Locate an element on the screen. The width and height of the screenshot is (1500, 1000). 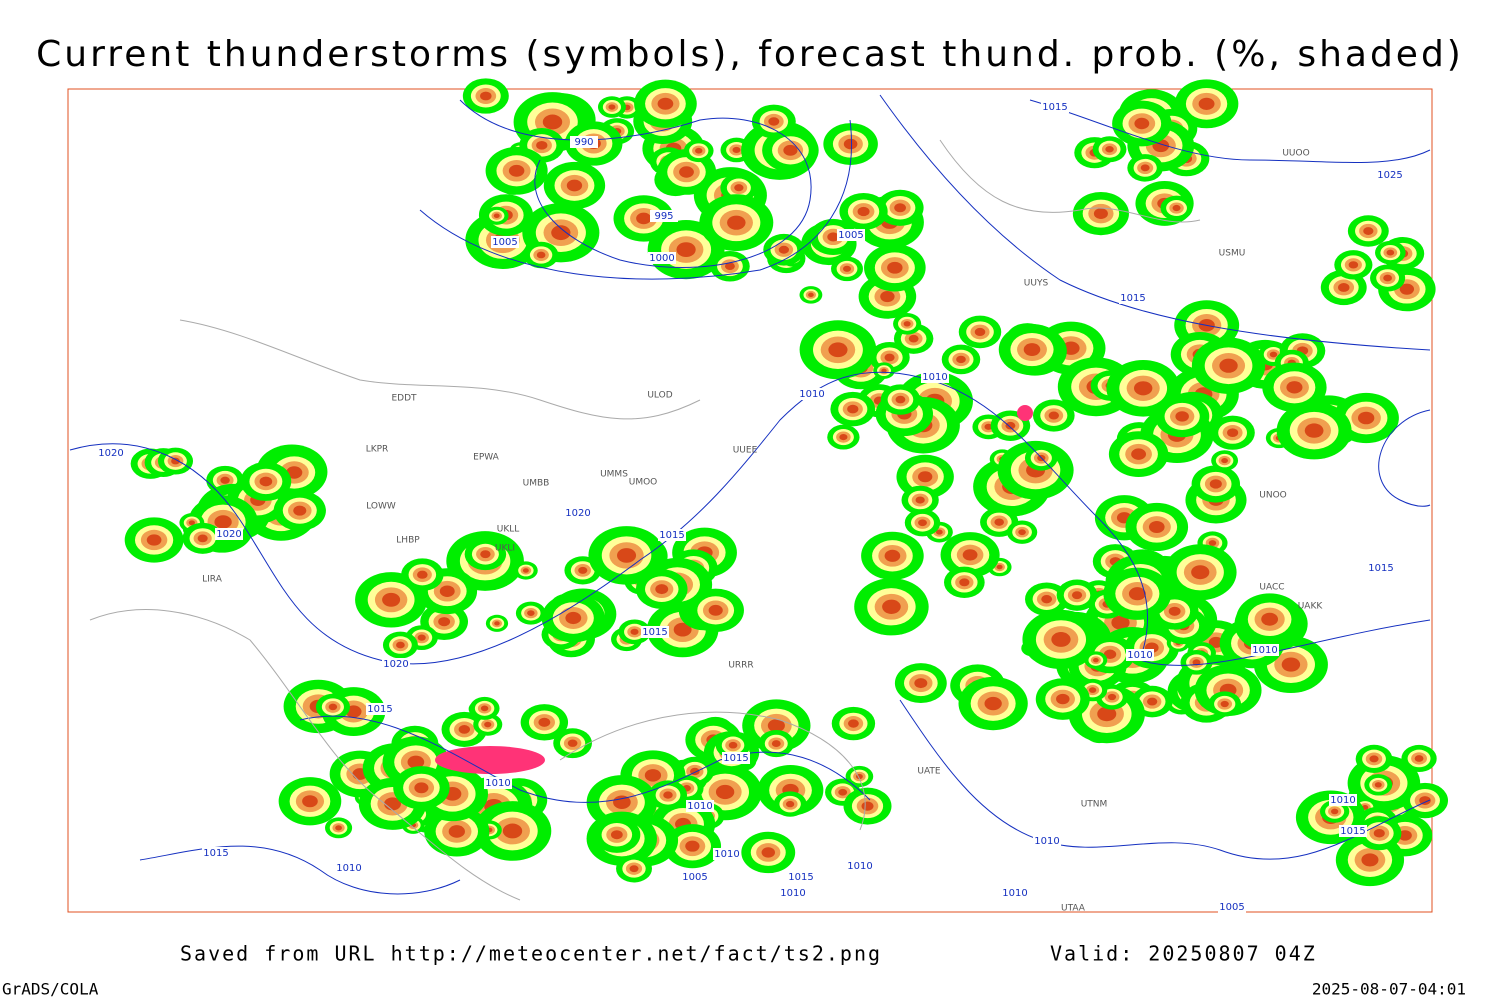
station-code: LIRA is located at coordinates (212, 580).